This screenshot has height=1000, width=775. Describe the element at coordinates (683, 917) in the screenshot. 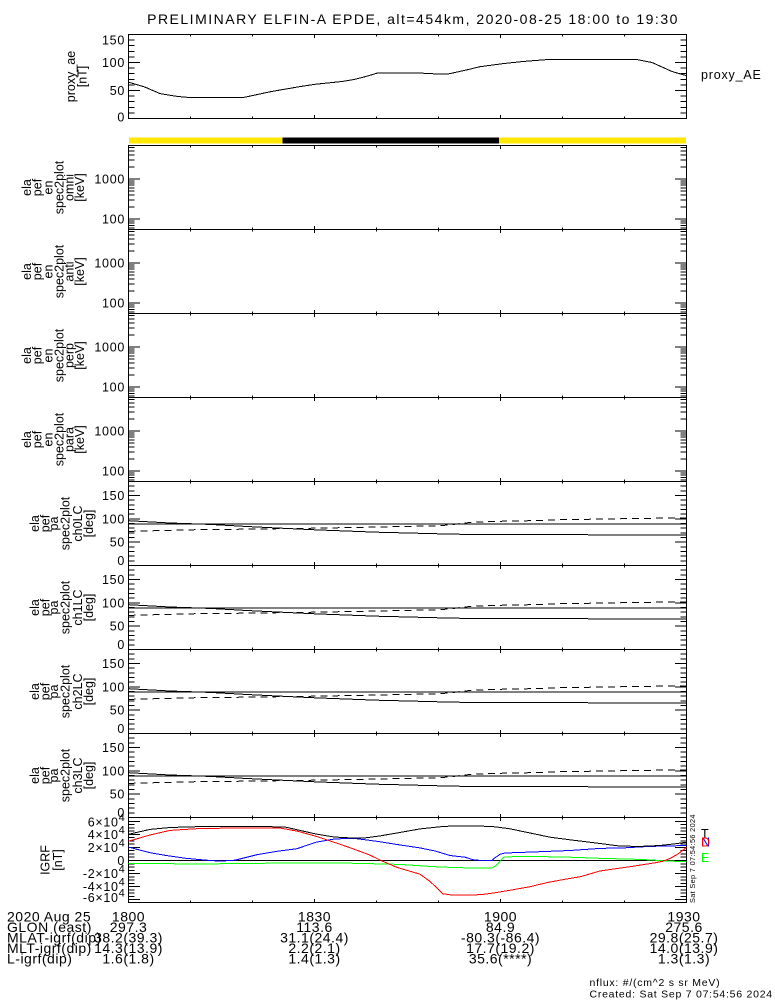

I see `svg-text: 1930` at that location.